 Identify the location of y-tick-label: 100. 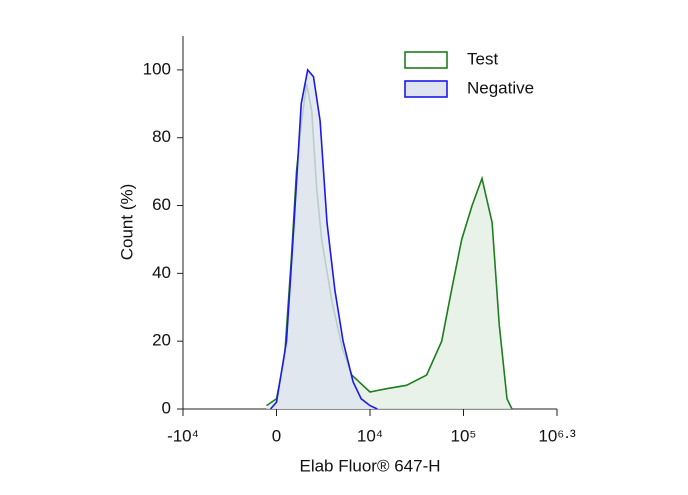
(157, 68).